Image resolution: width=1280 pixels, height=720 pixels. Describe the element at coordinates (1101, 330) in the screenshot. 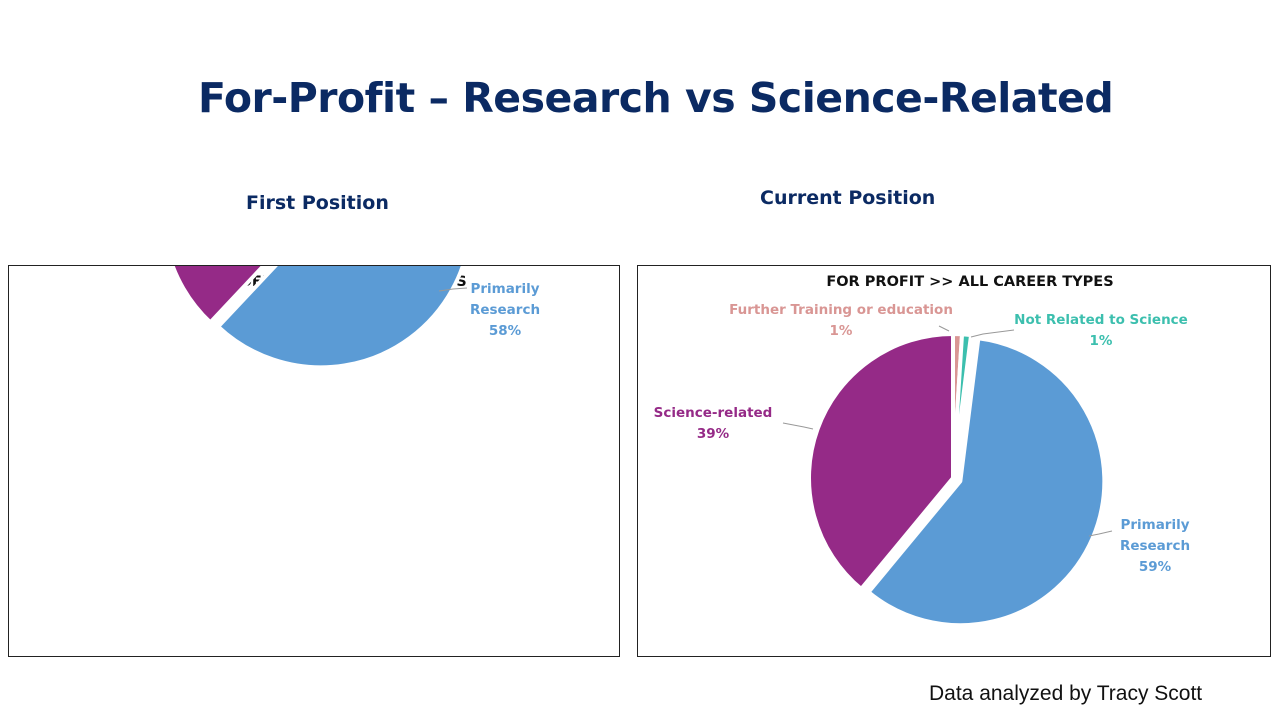

I see `data-label-not-related-to-science: Not Related to Science 1%` at that location.